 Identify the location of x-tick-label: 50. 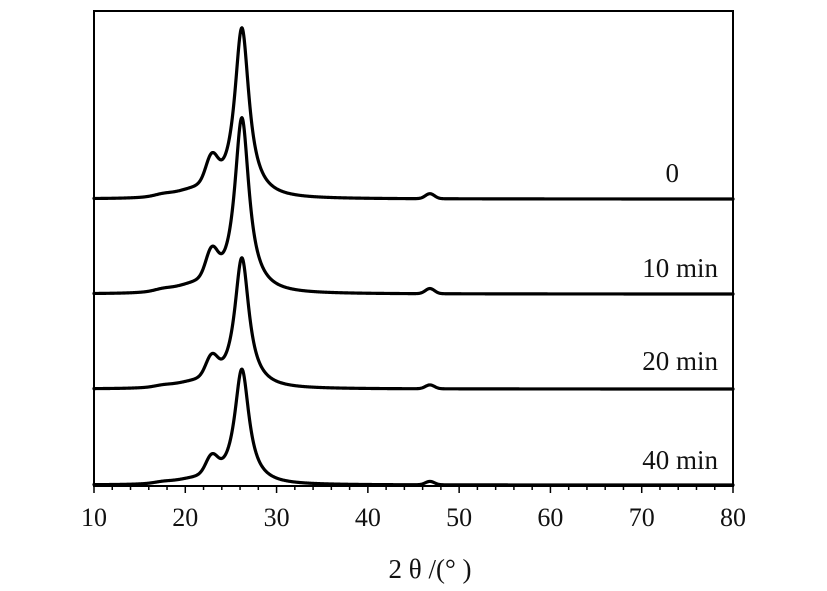
(459, 517).